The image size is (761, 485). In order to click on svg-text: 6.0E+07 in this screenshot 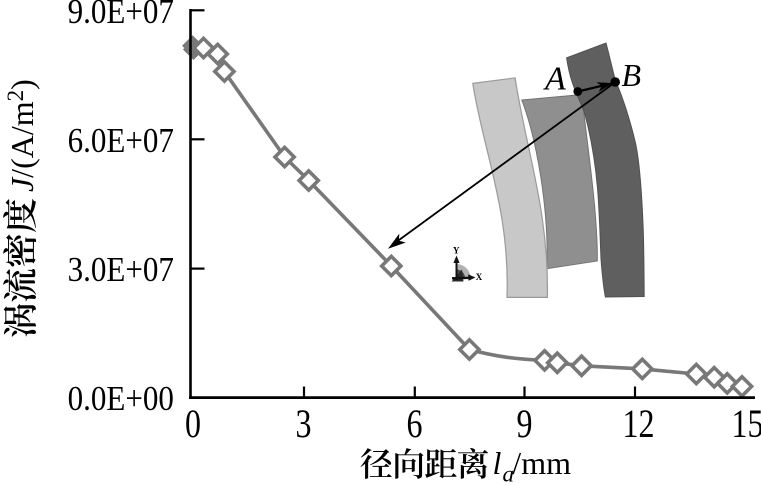, I will do `click(121, 141)`.